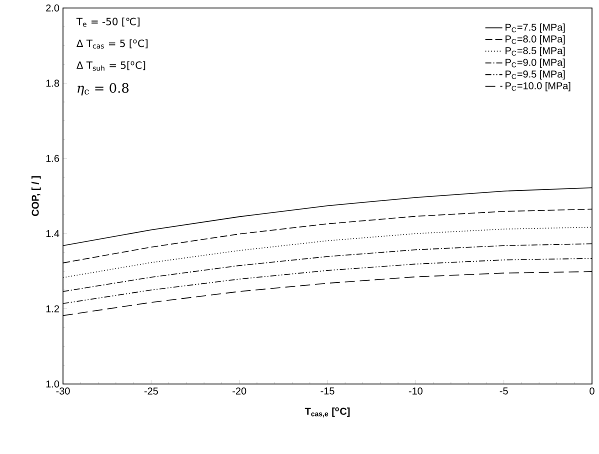 The height and width of the screenshot is (454, 599). I want to click on annotation: T$_{e}$ = -50 [℃], so click(108, 22).